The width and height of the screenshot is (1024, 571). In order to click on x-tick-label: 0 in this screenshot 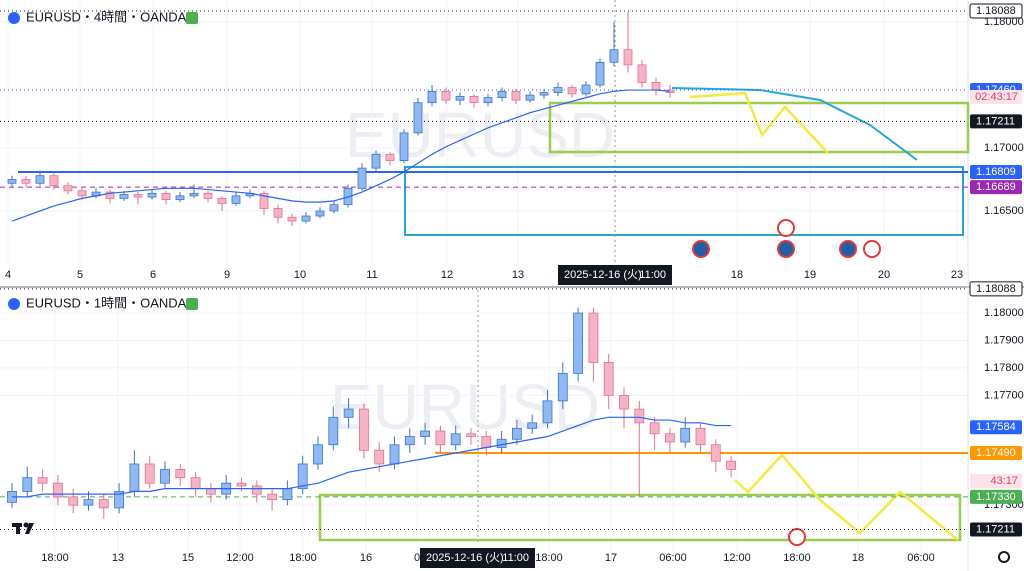, I will do `click(417, 558)`.